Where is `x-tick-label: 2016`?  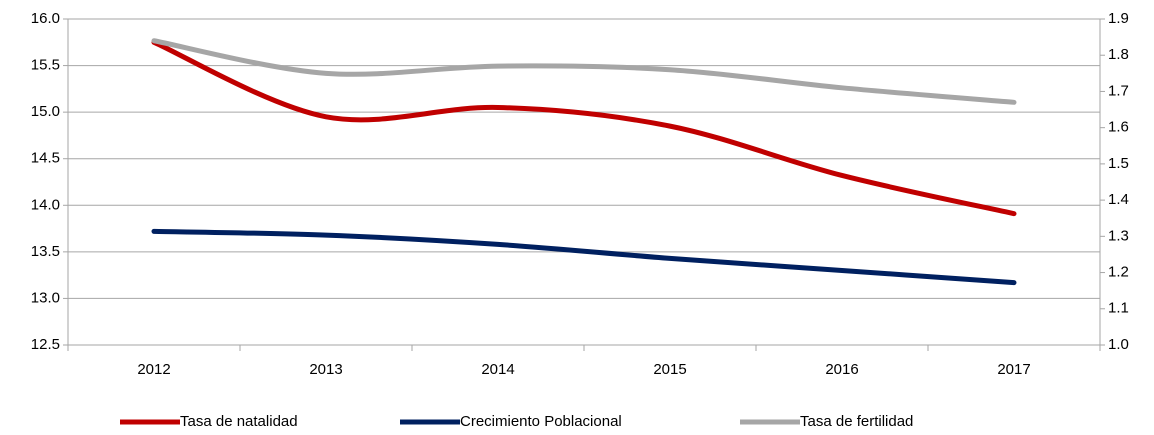 x-tick-label: 2016 is located at coordinates (841, 369).